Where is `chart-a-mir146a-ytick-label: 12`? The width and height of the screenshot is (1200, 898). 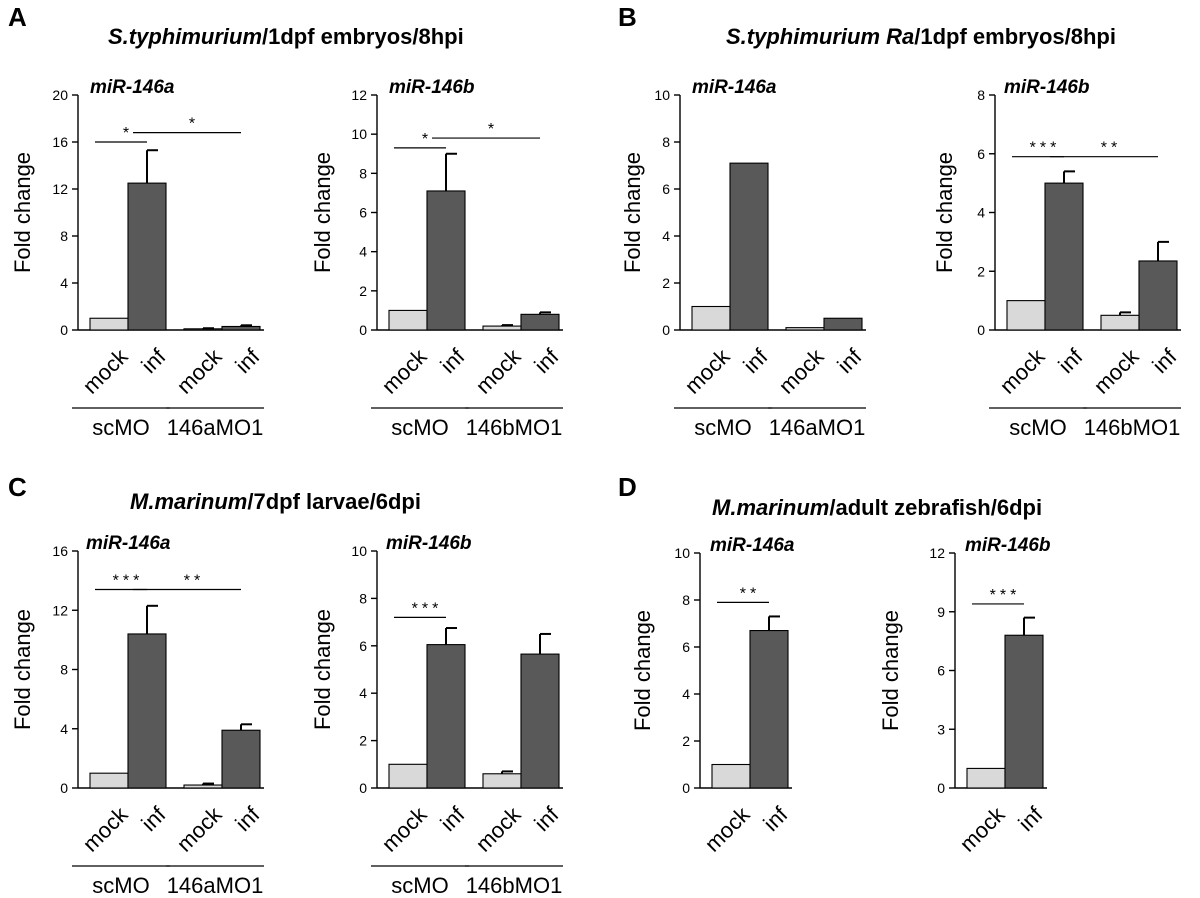
chart-a-mir146a-ytick-label: 12 is located at coordinates (60, 189).